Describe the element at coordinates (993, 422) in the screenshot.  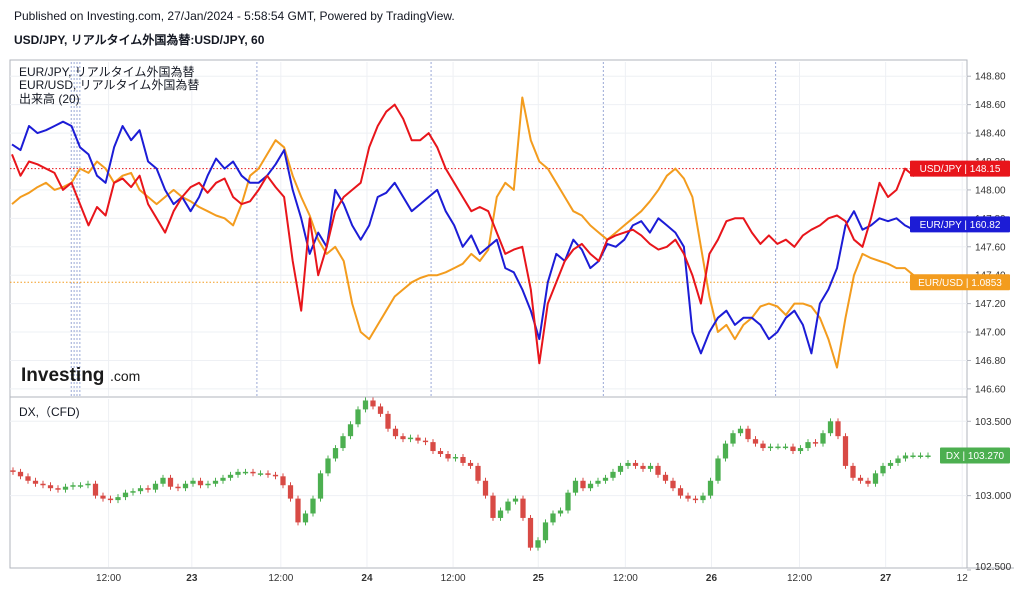
I see `ytick-label-dx: 103.500` at that location.